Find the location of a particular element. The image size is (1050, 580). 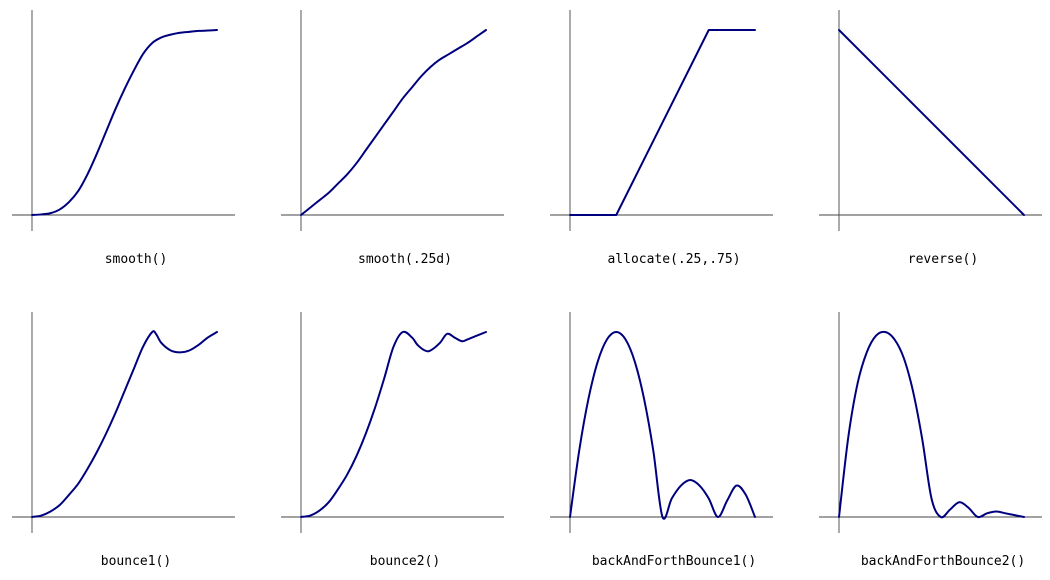

chart-title: allocate(.25,.75) is located at coordinates (674, 259).